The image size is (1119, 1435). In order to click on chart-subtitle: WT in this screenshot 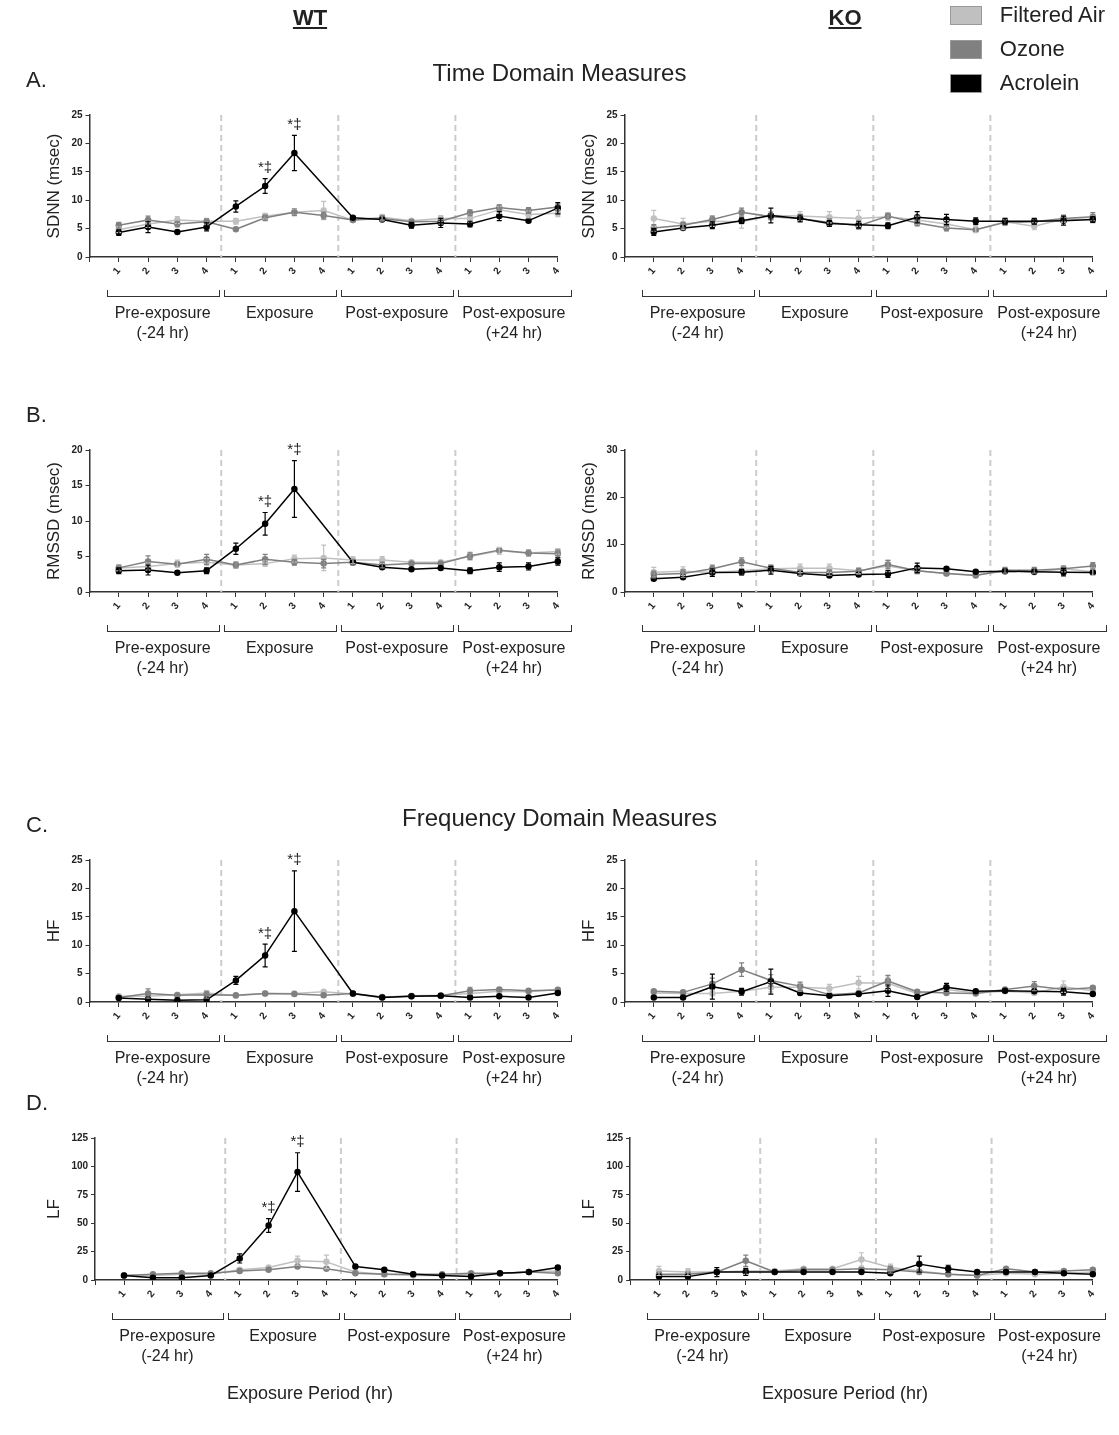, I will do `click(310, 18)`.